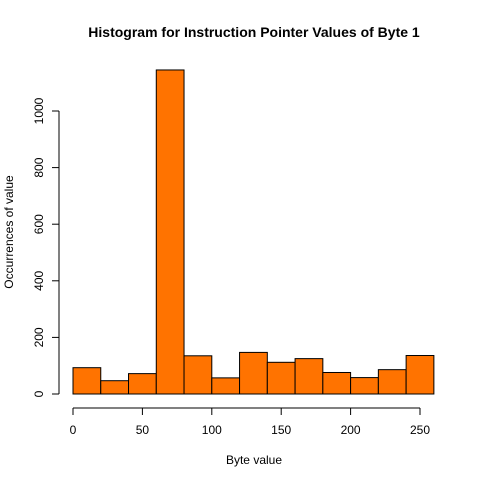 This screenshot has width=480, height=480. Describe the element at coordinates (250, 422) in the screenshot. I see `x-axis: 0 50 100 150 200 250` at that location.